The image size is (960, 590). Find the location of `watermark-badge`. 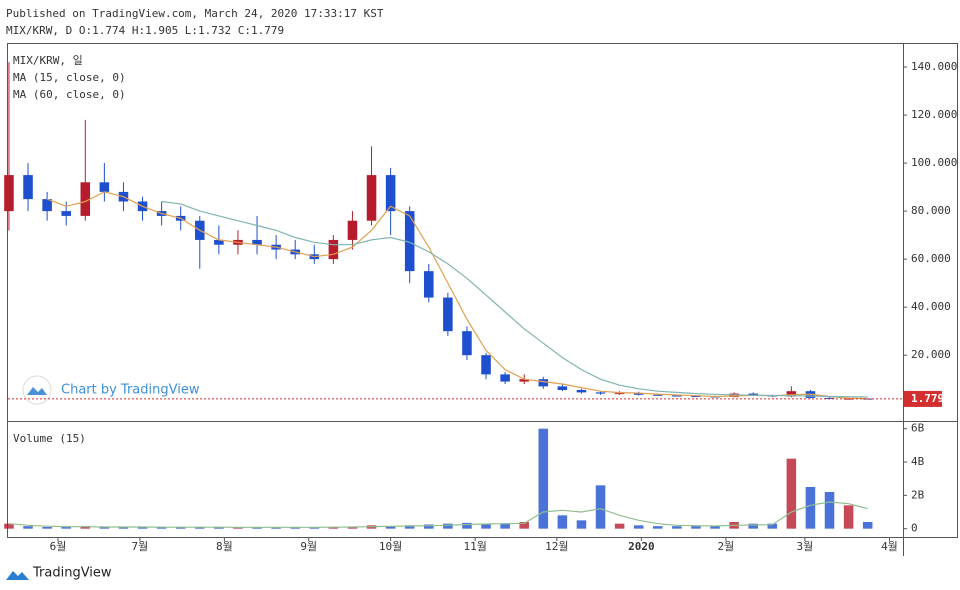

watermark-badge is located at coordinates (37, 390).